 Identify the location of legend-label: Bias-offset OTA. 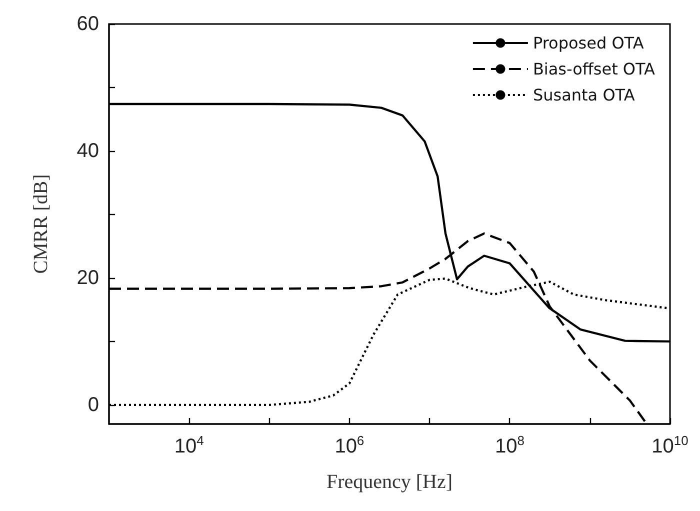
(594, 69).